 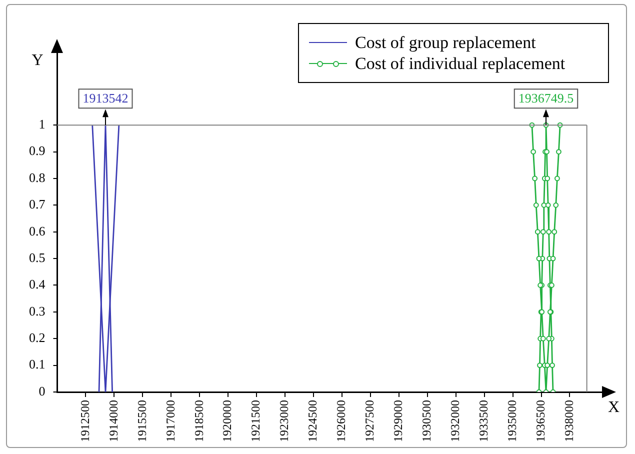 I want to click on x-tick-label: 1914000, so click(x=113, y=421).